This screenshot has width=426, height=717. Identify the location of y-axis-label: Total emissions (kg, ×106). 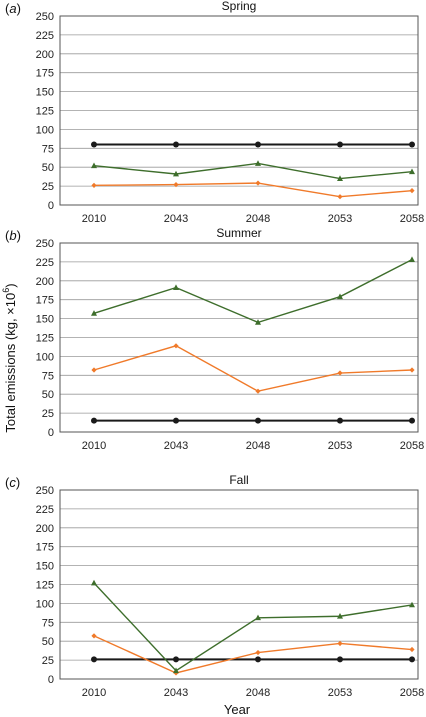
(9, 357).